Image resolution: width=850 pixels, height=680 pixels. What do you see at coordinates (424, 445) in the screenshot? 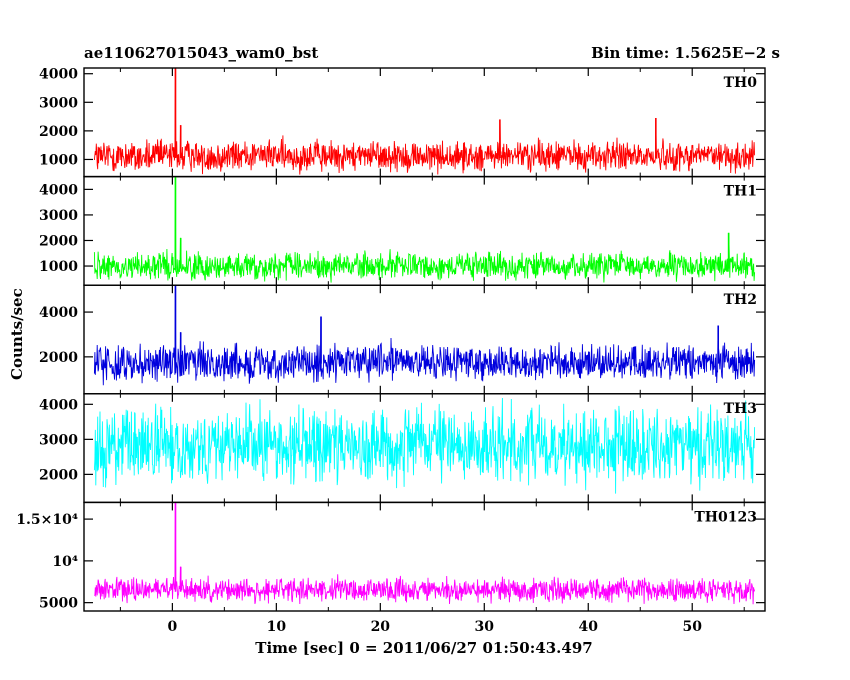
I see `series-th3` at bounding box center [424, 445].